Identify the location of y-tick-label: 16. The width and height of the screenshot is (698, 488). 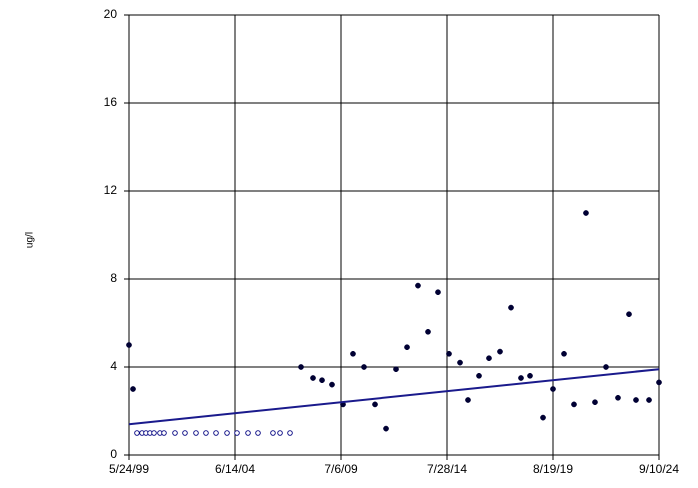
(111, 102).